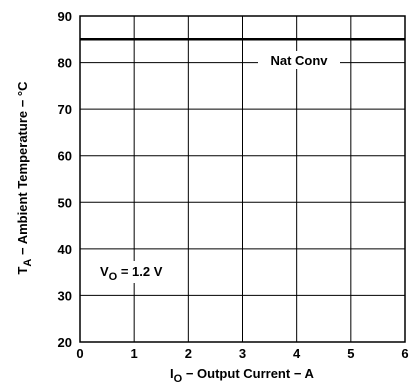 This screenshot has width=415, height=385. Describe the element at coordinates (178, 379) in the screenshot. I see `x-axis-label-sub: O` at that location.